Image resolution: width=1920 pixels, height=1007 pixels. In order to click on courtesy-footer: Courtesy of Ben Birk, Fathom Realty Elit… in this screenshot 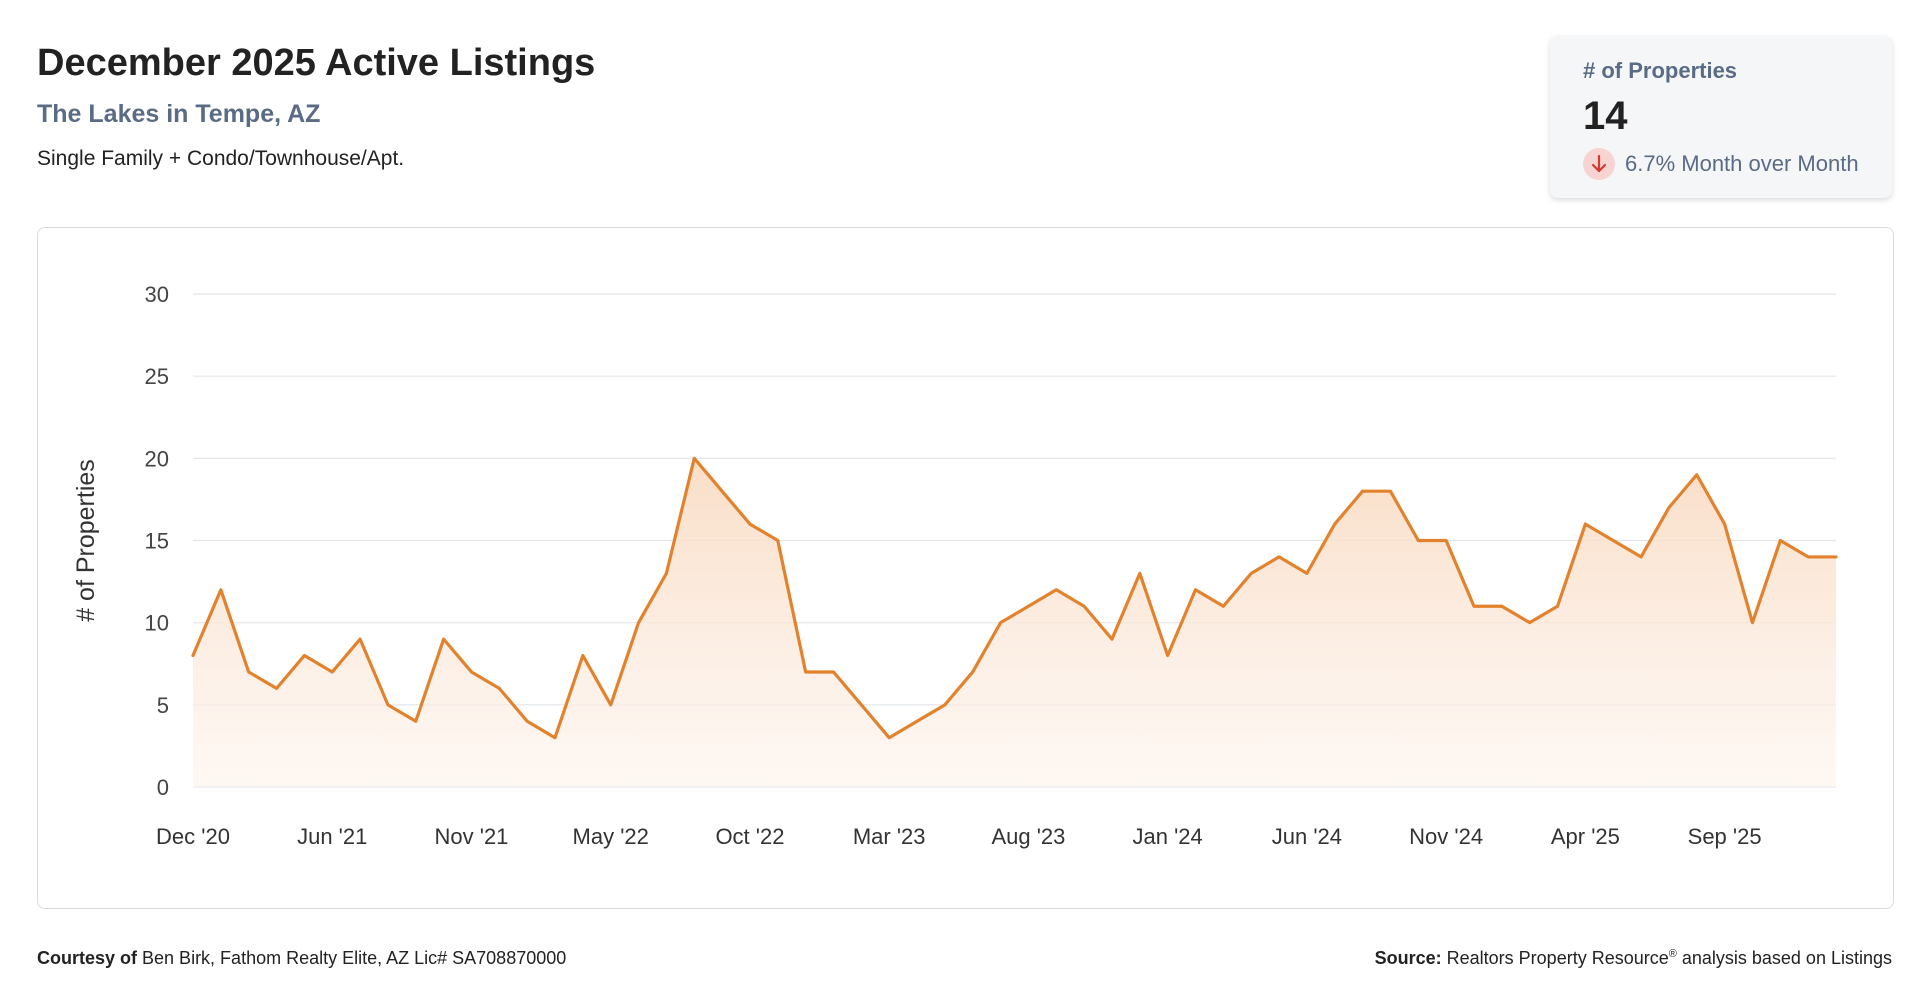, I will do `click(301, 958)`.